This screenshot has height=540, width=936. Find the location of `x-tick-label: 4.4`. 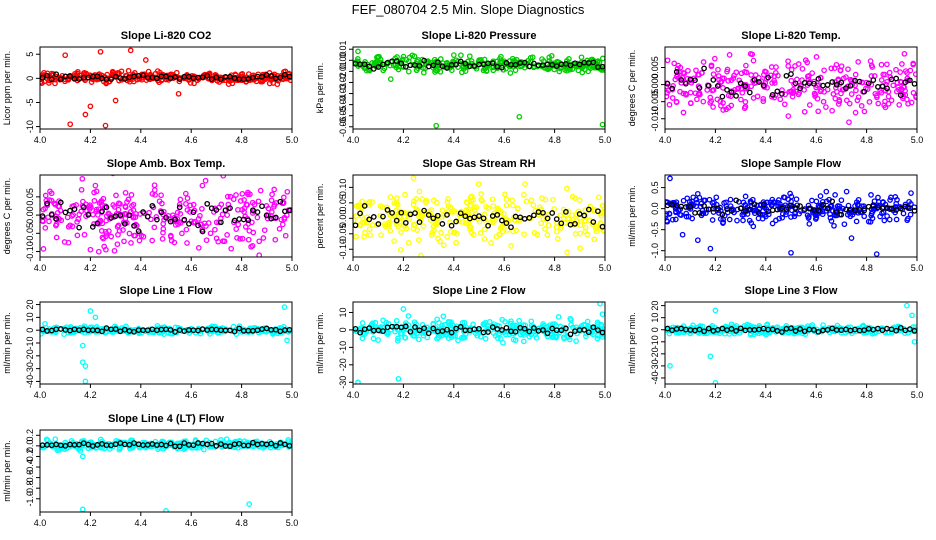

x-tick-label: 4.4 is located at coordinates (454, 140).